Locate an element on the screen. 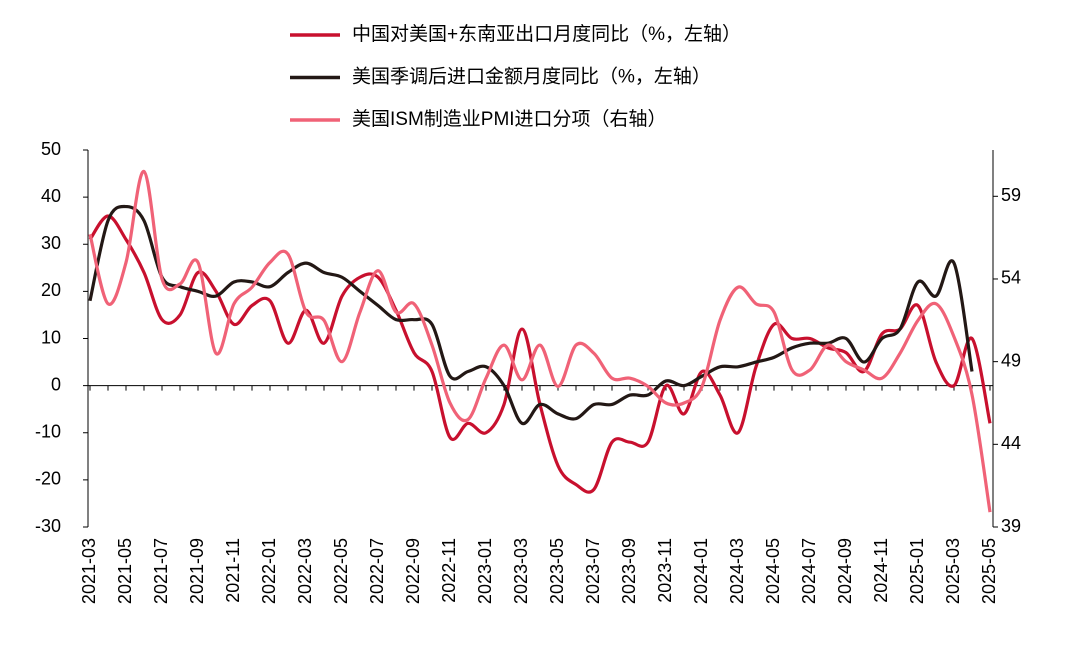 This screenshot has height=652, width=1080. x-tick-label: 2023-01 is located at coordinates (485, 571).